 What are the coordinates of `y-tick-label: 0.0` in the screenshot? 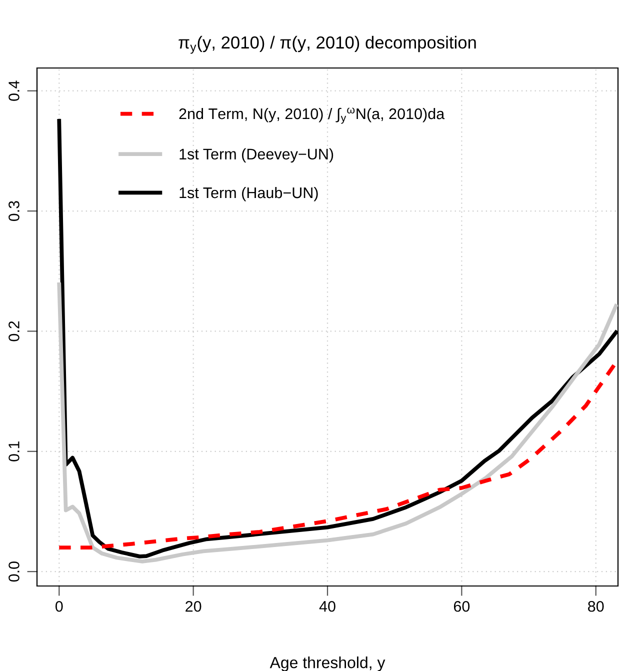 It's located at (14, 572).